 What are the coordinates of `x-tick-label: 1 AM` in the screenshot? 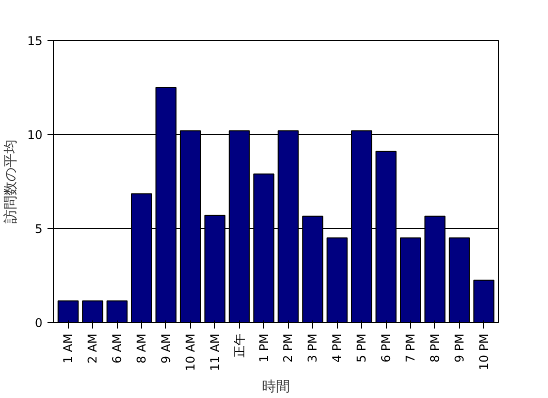 It's located at (68, 348).